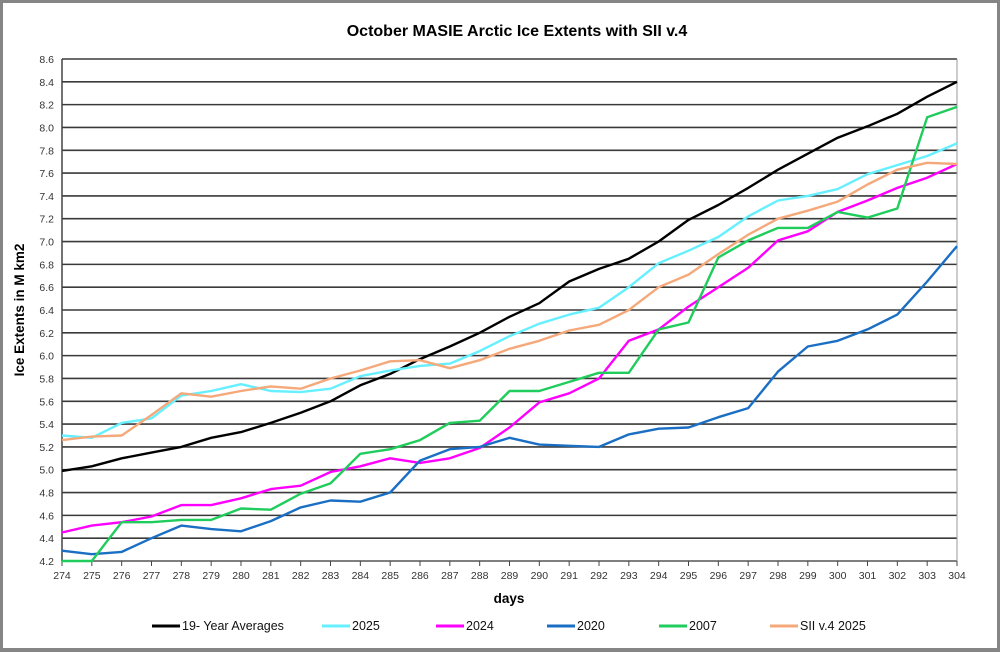  Describe the element at coordinates (659, 576) in the screenshot. I see `x-tick-label: 294` at that location.